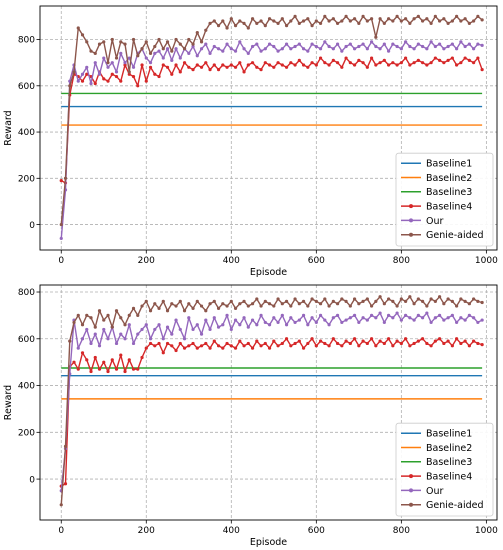 Image resolution: width=503 pixels, height=550 pixels. I want to click on x-tick-label: 0, so click(61, 531).